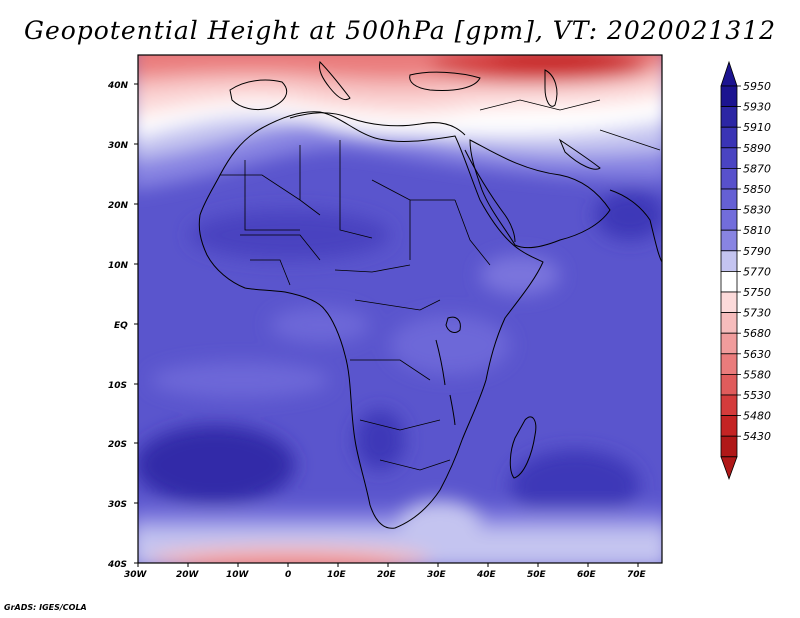 Image resolution: width=800 pixels, height=618 pixels. Describe the element at coordinates (757, 189) in the screenshot. I see `colorbar-label: 5850` at that location.